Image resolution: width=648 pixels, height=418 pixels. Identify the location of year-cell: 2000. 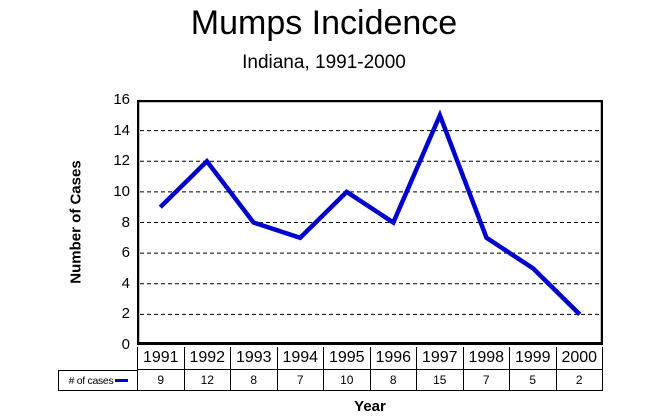
(580, 358).